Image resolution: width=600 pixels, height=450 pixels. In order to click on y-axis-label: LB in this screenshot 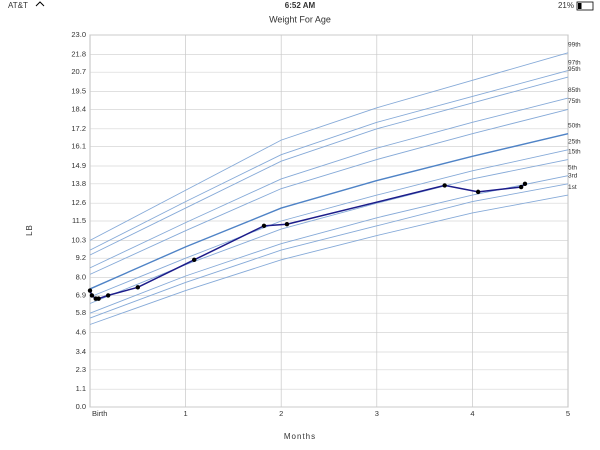, I will do `click(29, 230)`.